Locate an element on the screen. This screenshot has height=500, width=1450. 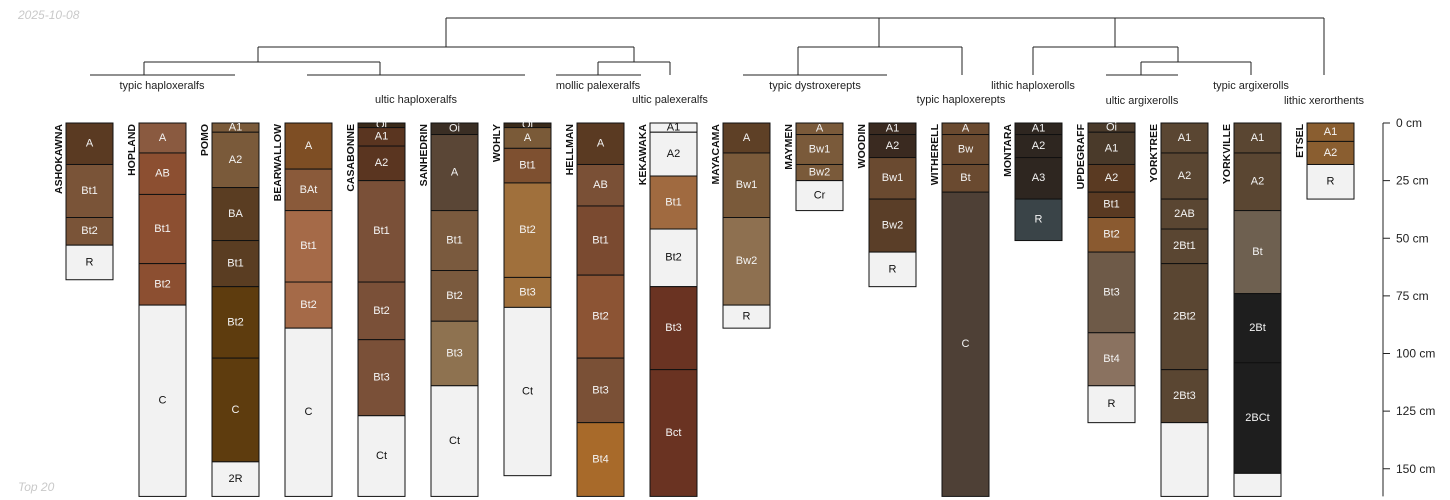
profile-name-label: KEKAWAKA is located at coordinates (643, 155).